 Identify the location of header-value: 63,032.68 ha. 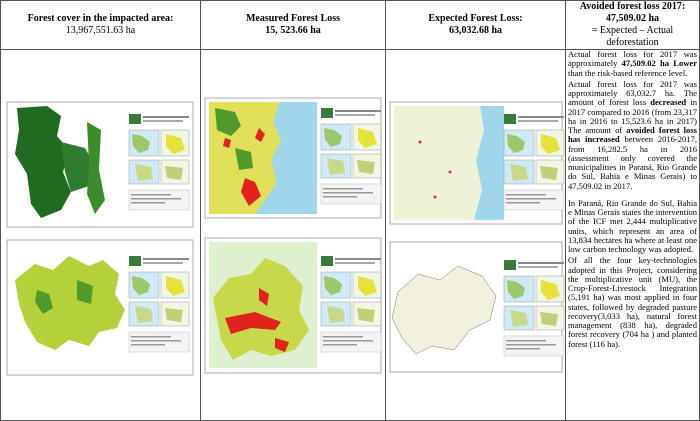
(475, 30).